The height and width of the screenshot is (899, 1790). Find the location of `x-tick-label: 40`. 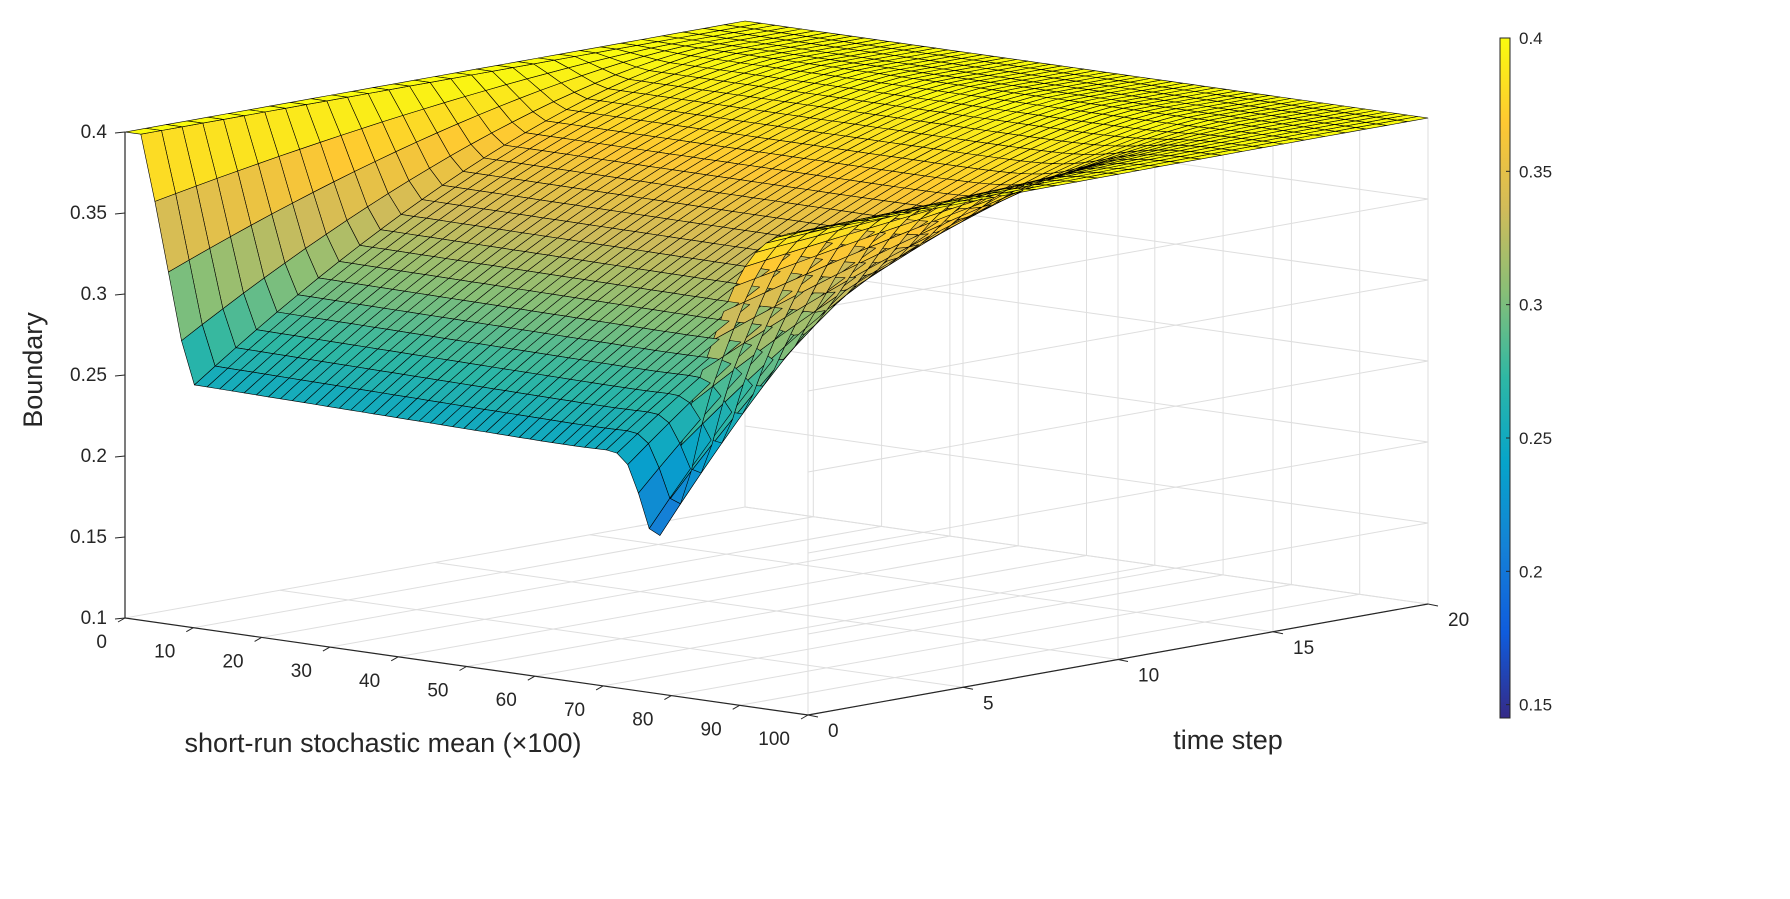

x-tick-label: 40 is located at coordinates (369, 681).